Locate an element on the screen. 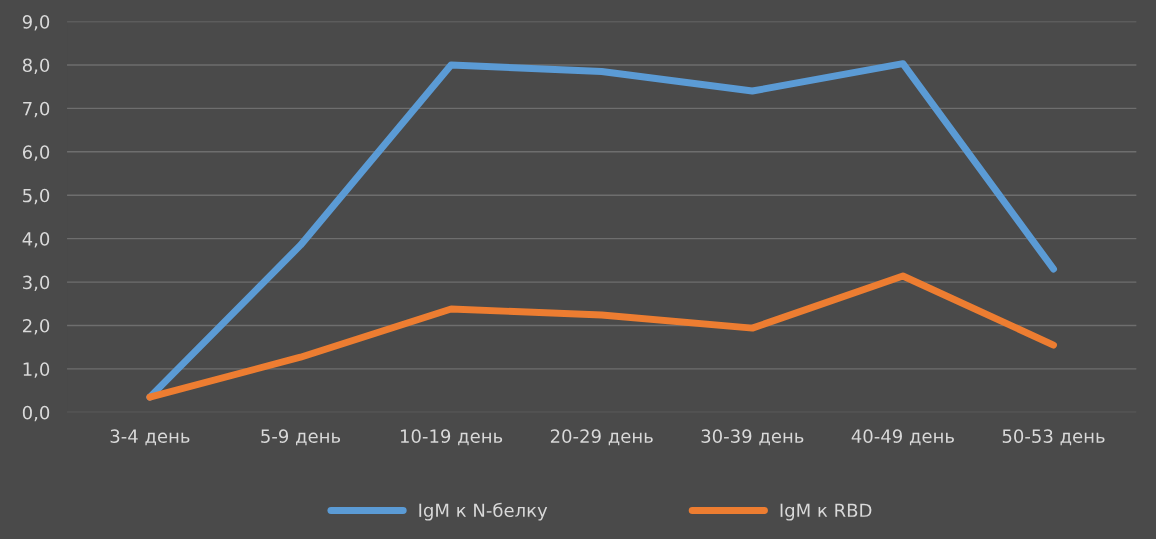 This screenshot has height=539, width=1156. x-tick-label: 30-39 день is located at coordinates (752, 437).